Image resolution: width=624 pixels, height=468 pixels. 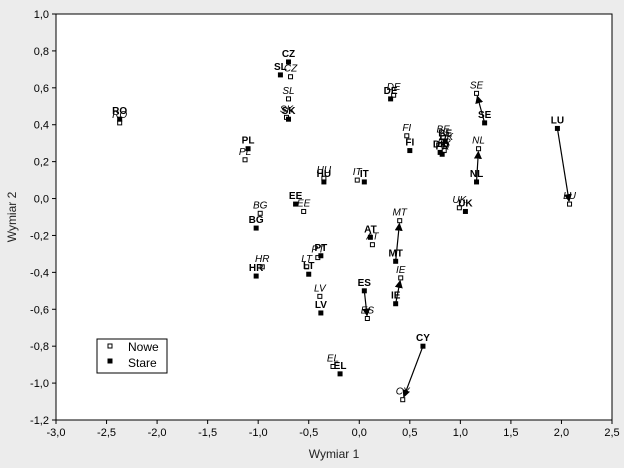 What do you see at coordinates (41, 163) in the screenshot?
I see `y-tick-label: 0,2` at bounding box center [41, 163].